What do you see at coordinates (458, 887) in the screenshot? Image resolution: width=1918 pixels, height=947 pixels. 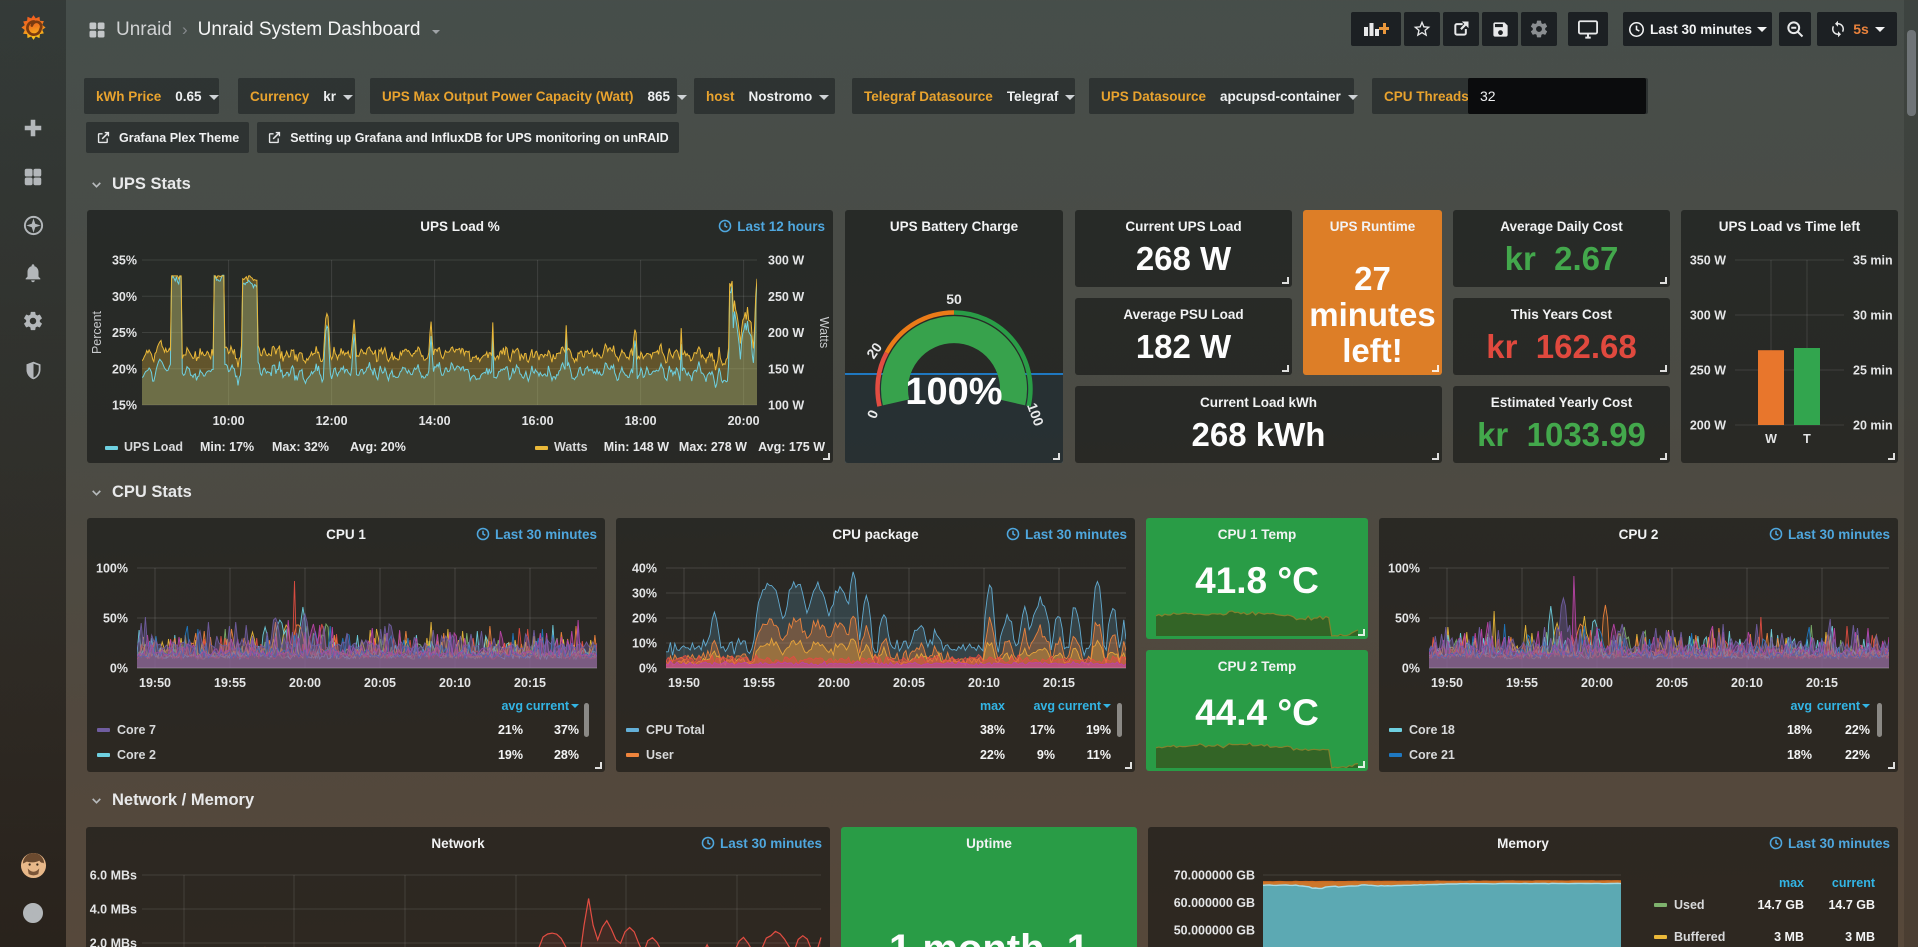 I see `network-chart: 2.0 MBs 4.0 MBs 6.0 MBs` at bounding box center [458, 887].